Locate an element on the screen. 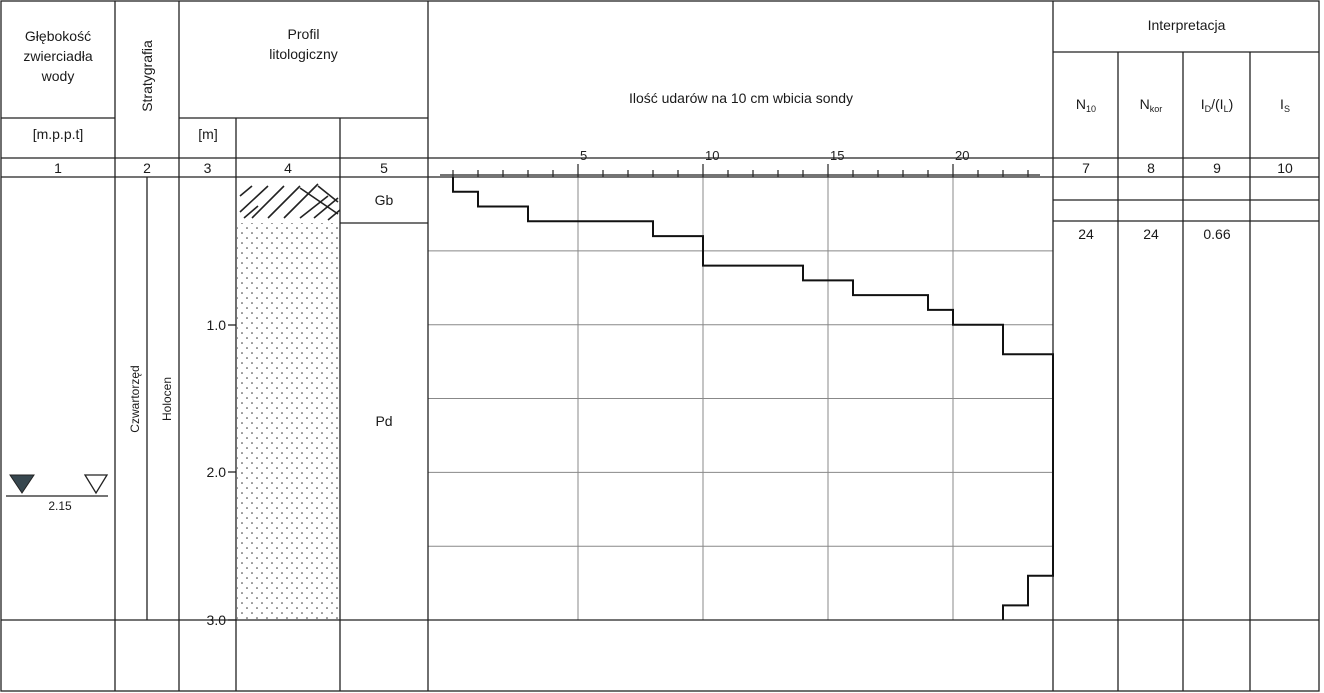 The image size is (1324, 693). stratigraphy-title: Stratygrafia is located at coordinates (147, 76).